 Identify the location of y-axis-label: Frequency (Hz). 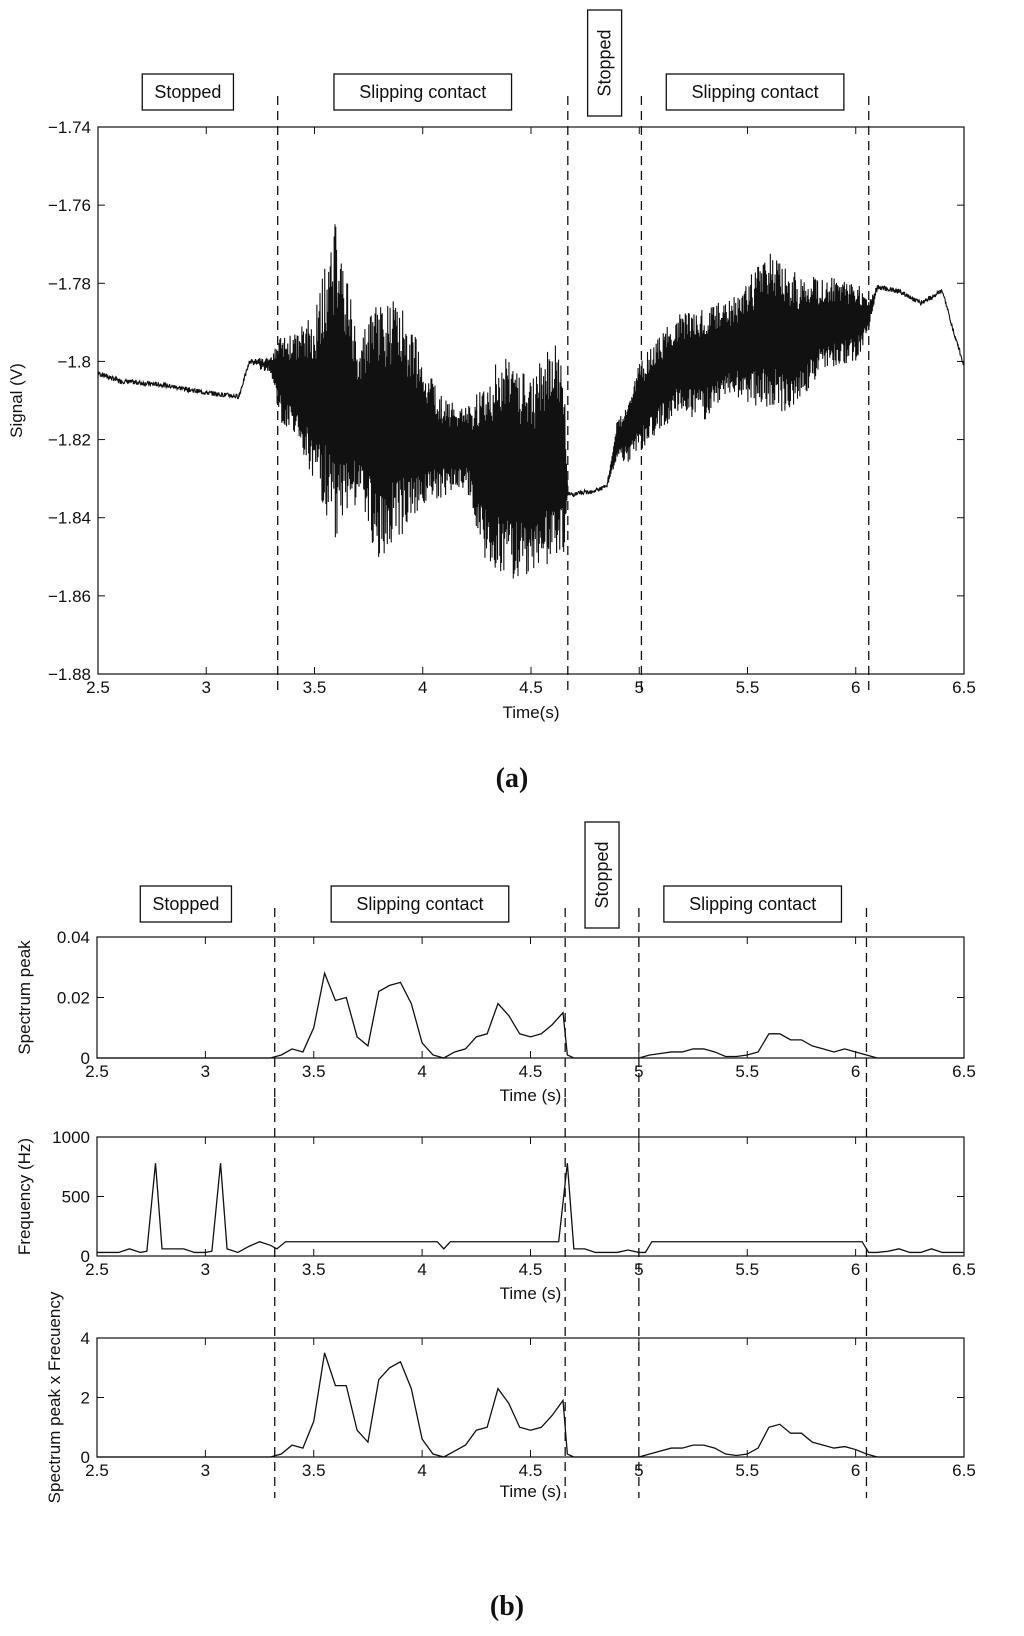
(24, 1196).